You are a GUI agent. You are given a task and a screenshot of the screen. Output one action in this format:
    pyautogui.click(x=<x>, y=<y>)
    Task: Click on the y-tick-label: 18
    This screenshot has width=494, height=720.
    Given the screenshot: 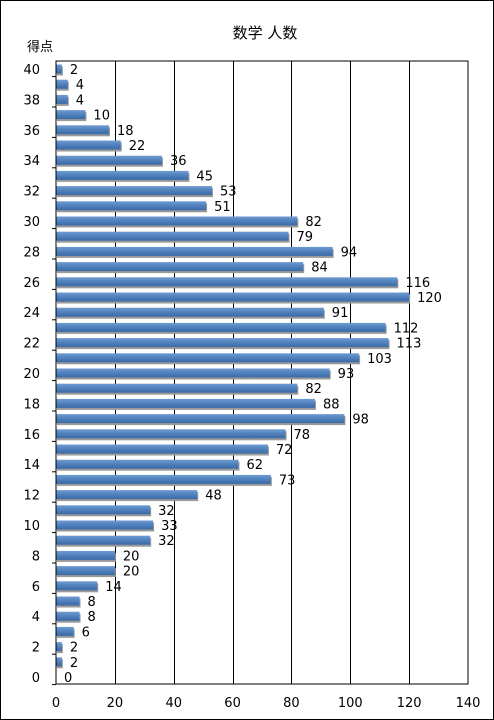 What is the action you would take?
    pyautogui.click(x=31, y=404)
    